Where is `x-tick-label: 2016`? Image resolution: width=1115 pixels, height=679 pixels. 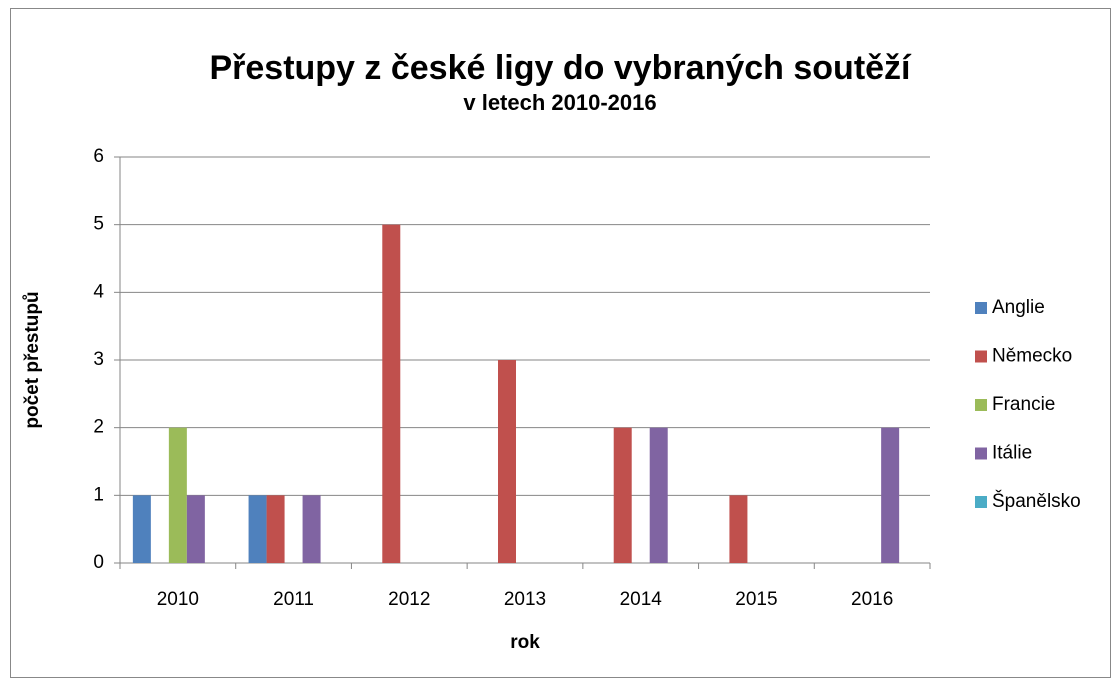
x-tick-label: 2016 is located at coordinates (872, 599).